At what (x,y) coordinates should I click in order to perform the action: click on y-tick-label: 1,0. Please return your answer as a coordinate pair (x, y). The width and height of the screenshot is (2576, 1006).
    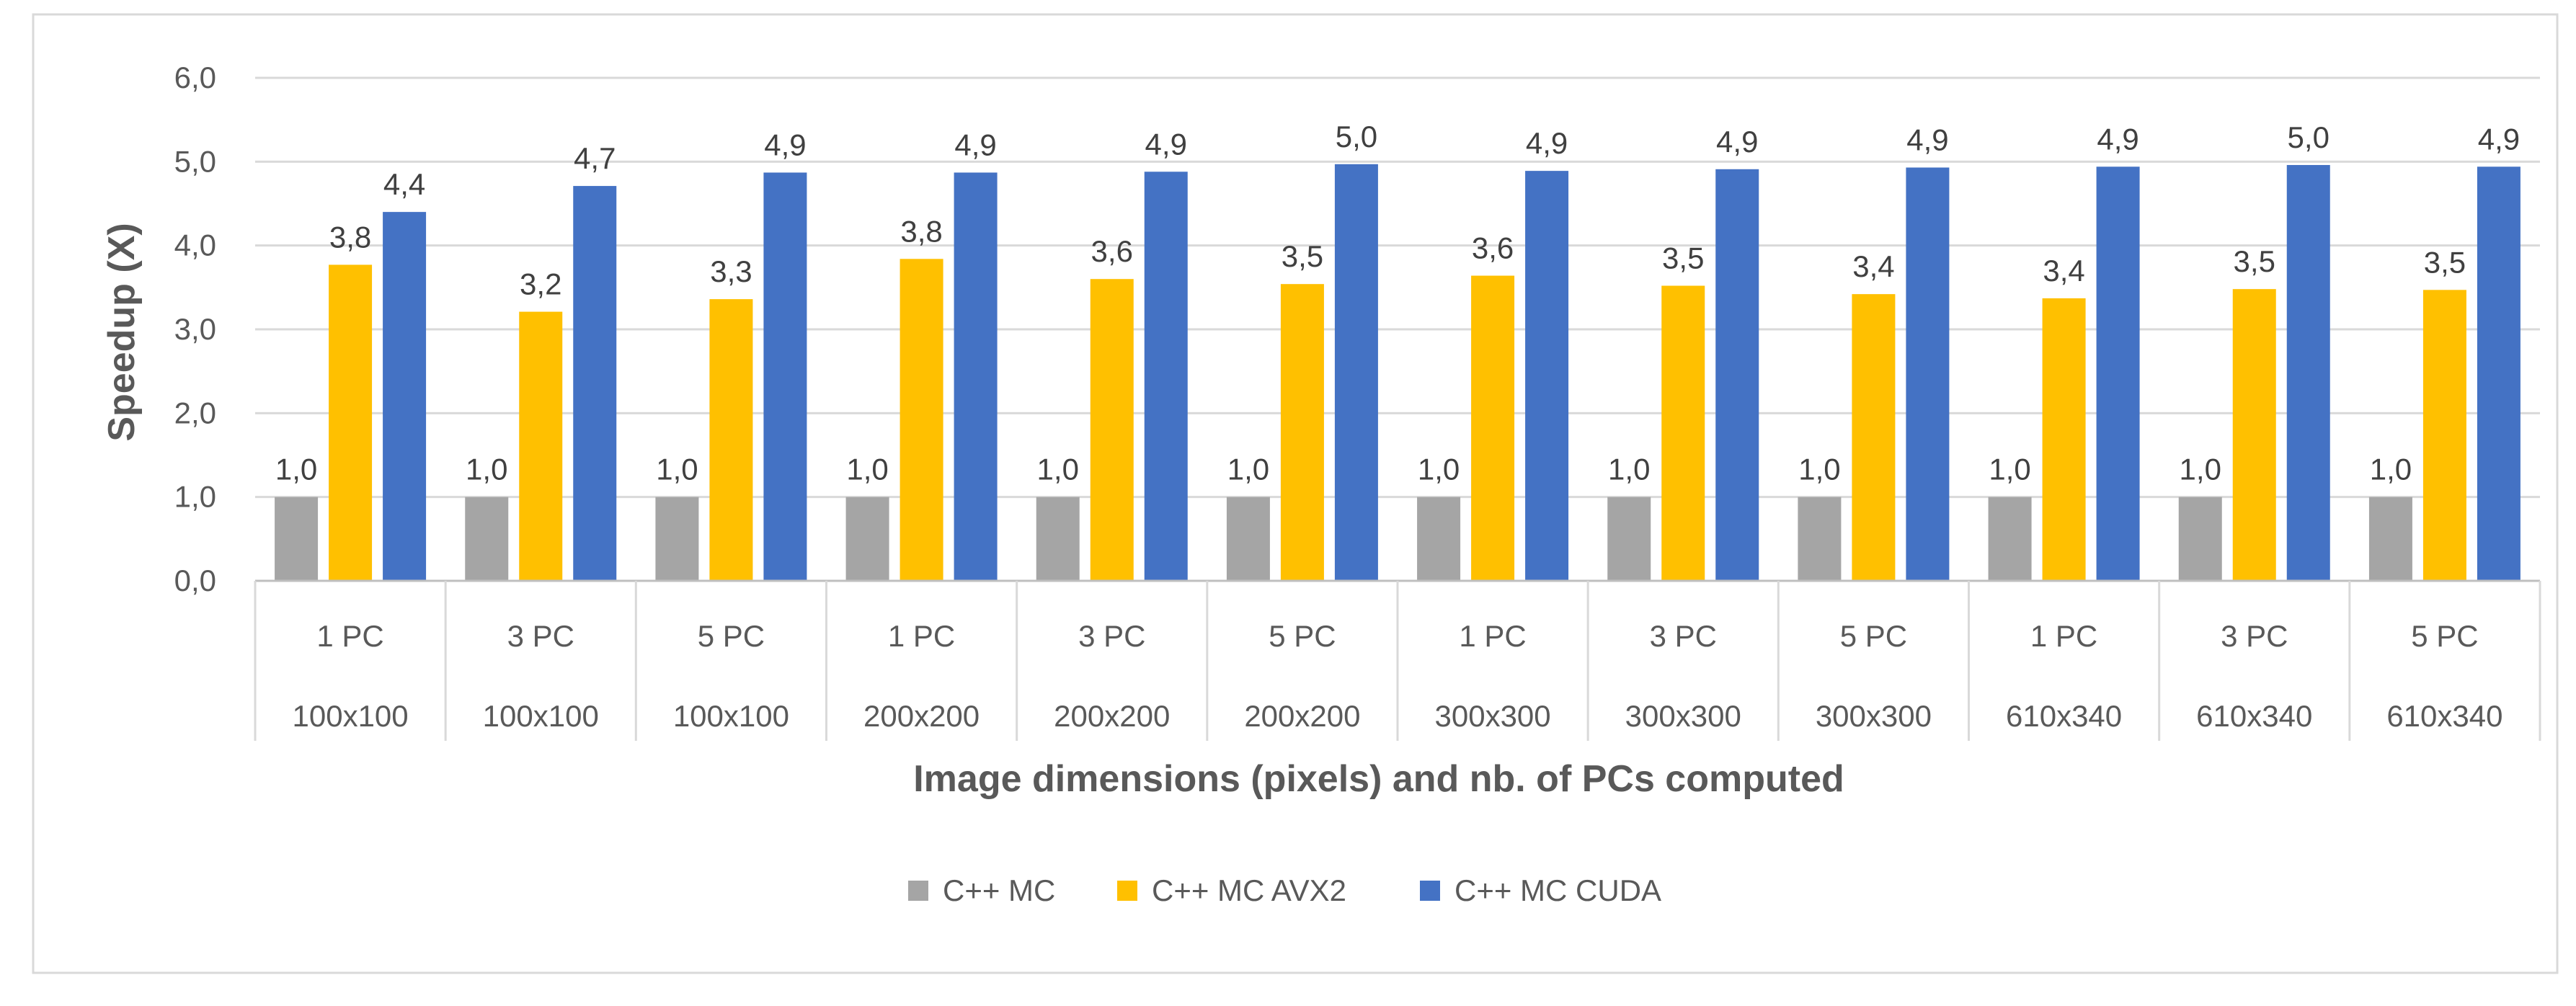
    Looking at the image, I should click on (195, 497).